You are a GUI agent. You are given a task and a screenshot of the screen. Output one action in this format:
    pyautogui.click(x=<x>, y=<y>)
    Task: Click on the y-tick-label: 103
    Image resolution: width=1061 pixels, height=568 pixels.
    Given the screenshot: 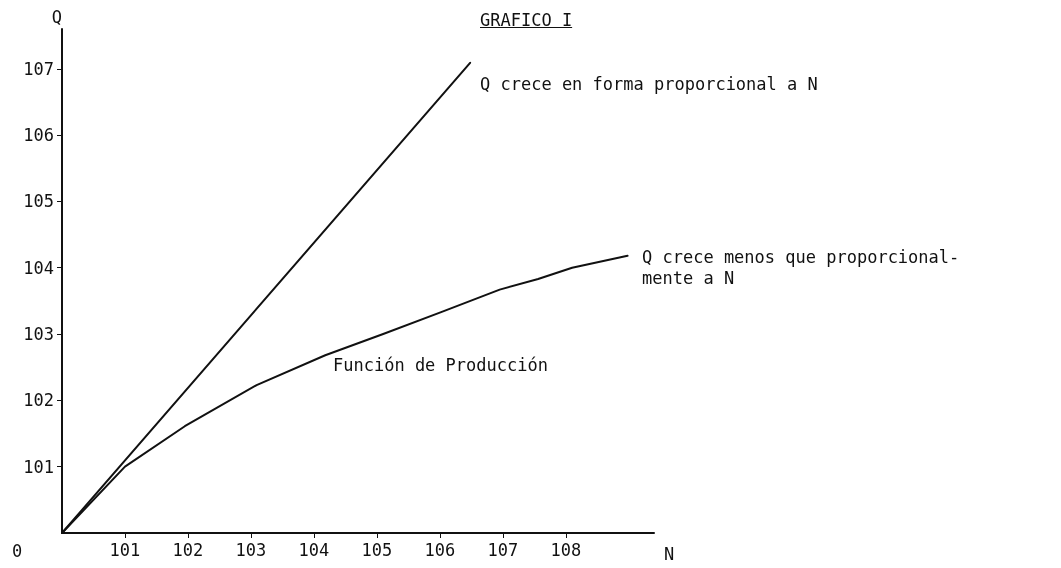 What is the action you would take?
    pyautogui.click(x=38, y=334)
    